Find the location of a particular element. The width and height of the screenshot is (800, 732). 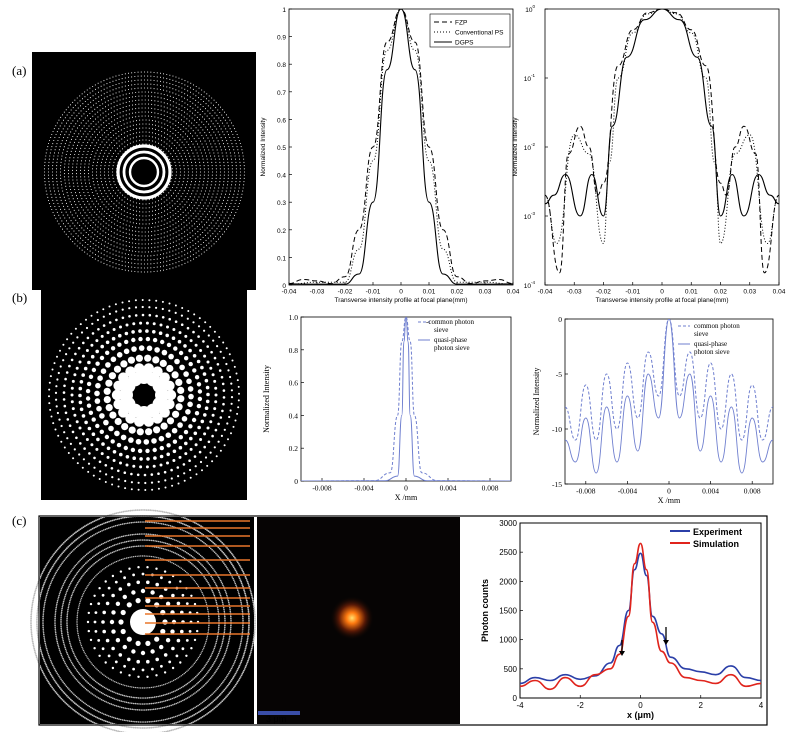

fzp-pattern-dot-ring is located at coordinates (144, 172).